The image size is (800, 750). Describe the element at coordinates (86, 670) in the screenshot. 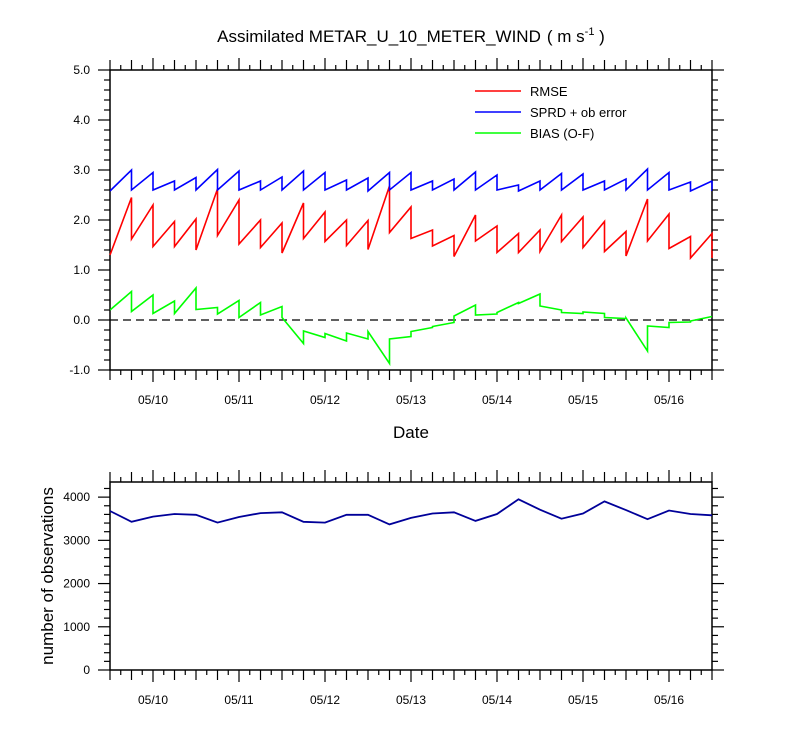

I see `y-tick-label: 0` at that location.